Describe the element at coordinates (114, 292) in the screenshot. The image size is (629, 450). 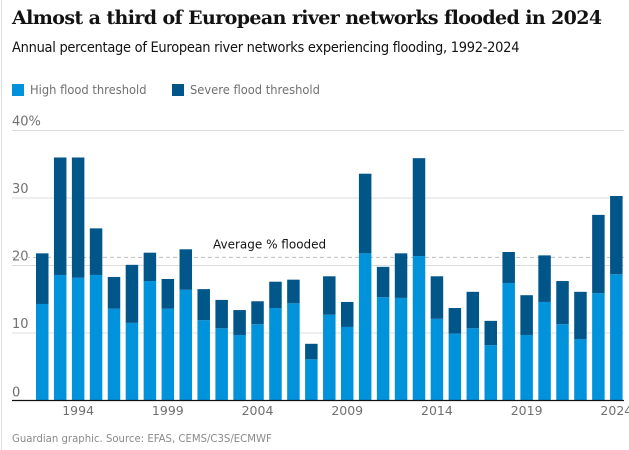
I see `bar-severe-1996` at that location.